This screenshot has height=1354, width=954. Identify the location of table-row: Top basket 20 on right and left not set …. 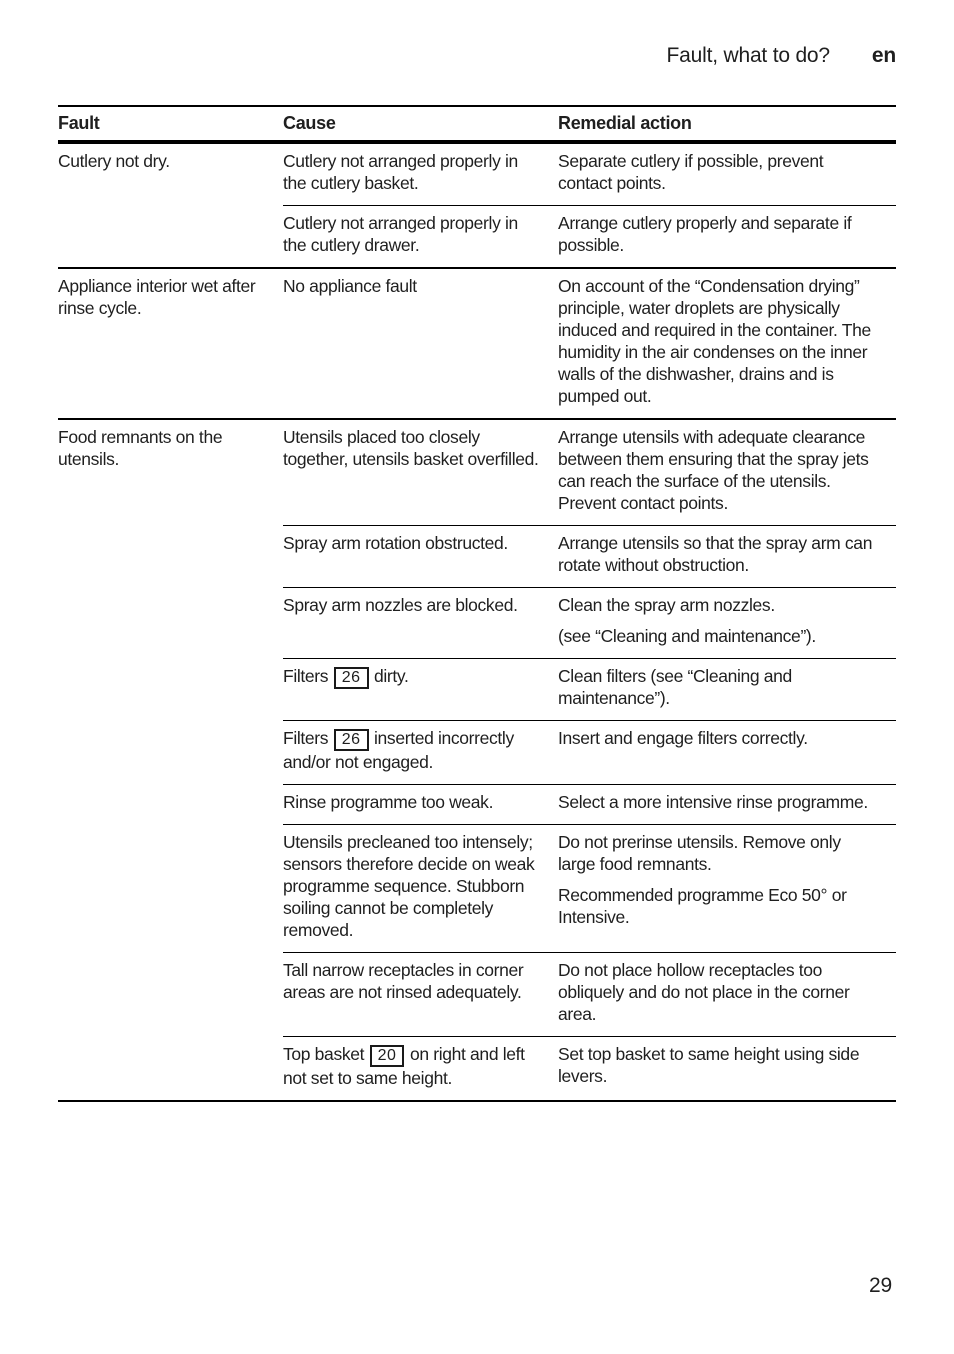
(477, 1068).